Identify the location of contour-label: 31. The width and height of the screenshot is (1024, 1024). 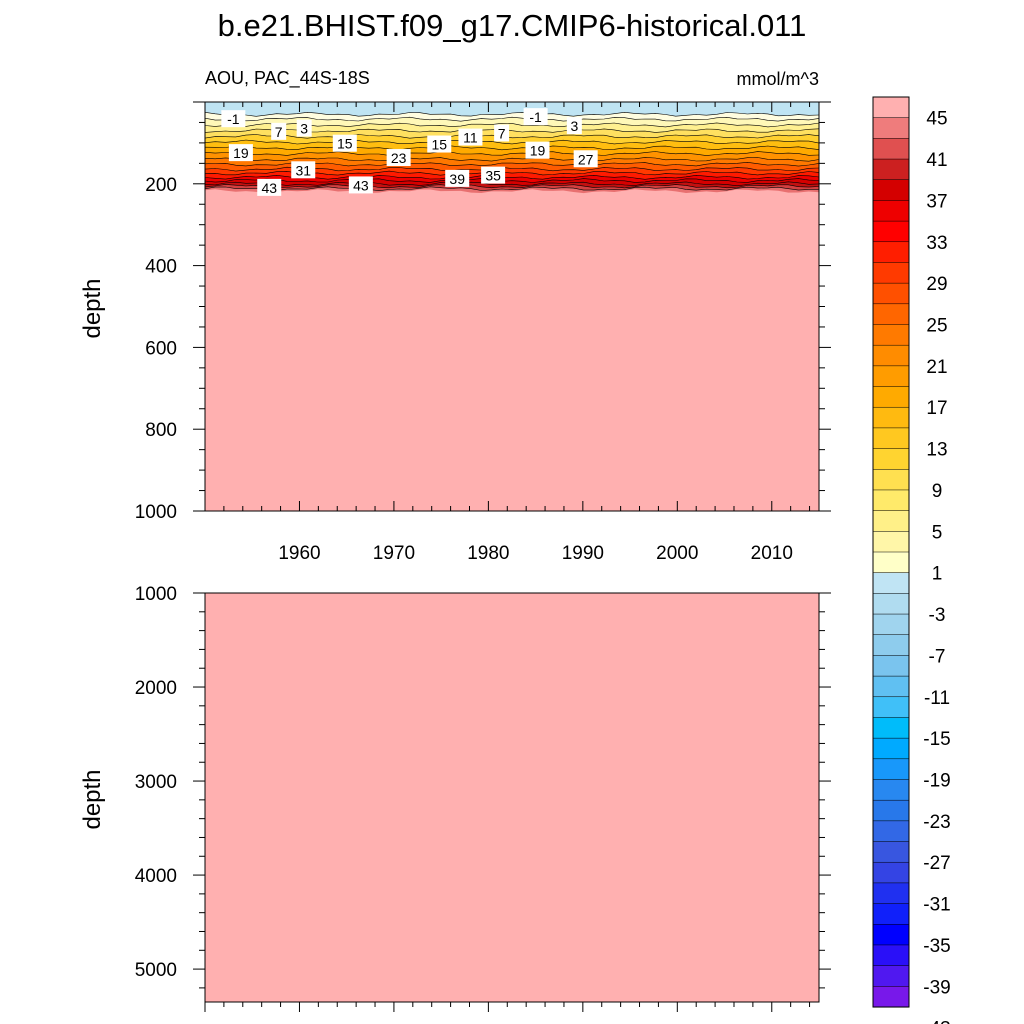
(303, 170).